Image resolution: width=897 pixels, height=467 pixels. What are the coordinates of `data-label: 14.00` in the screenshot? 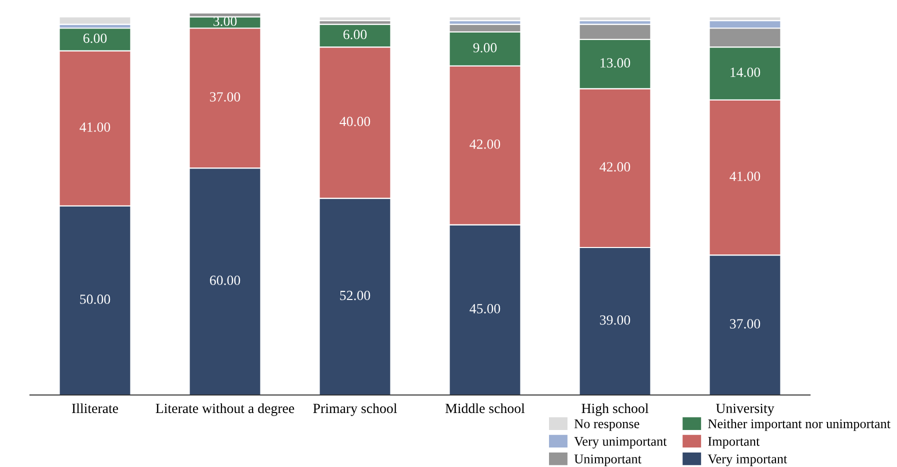 It's located at (745, 73).